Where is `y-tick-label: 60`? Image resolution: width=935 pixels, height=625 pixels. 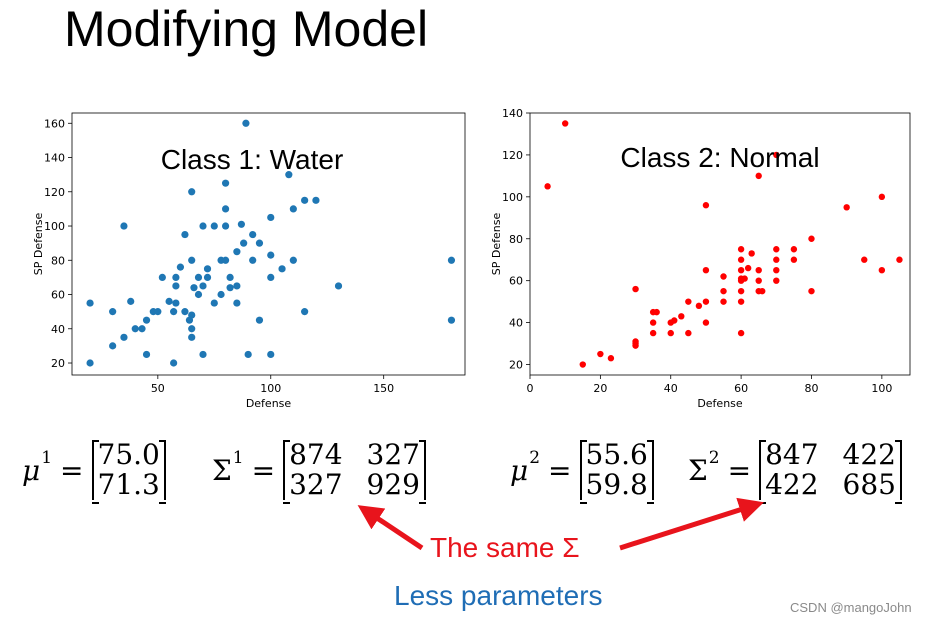 y-tick-label: 60 is located at coordinates (58, 295).